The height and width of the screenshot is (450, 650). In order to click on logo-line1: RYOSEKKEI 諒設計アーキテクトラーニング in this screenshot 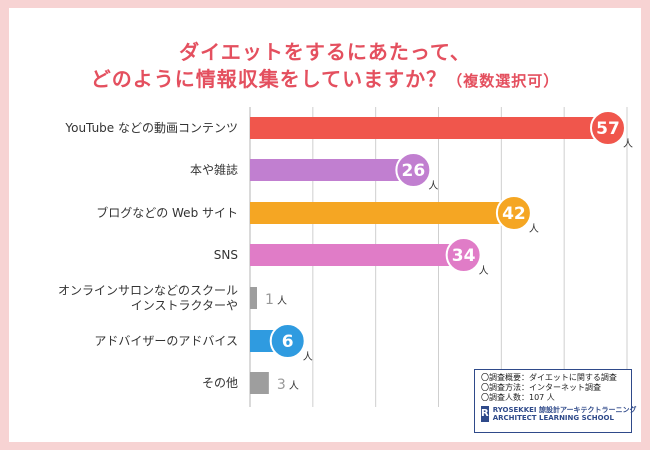, I will do `click(564, 410)`.